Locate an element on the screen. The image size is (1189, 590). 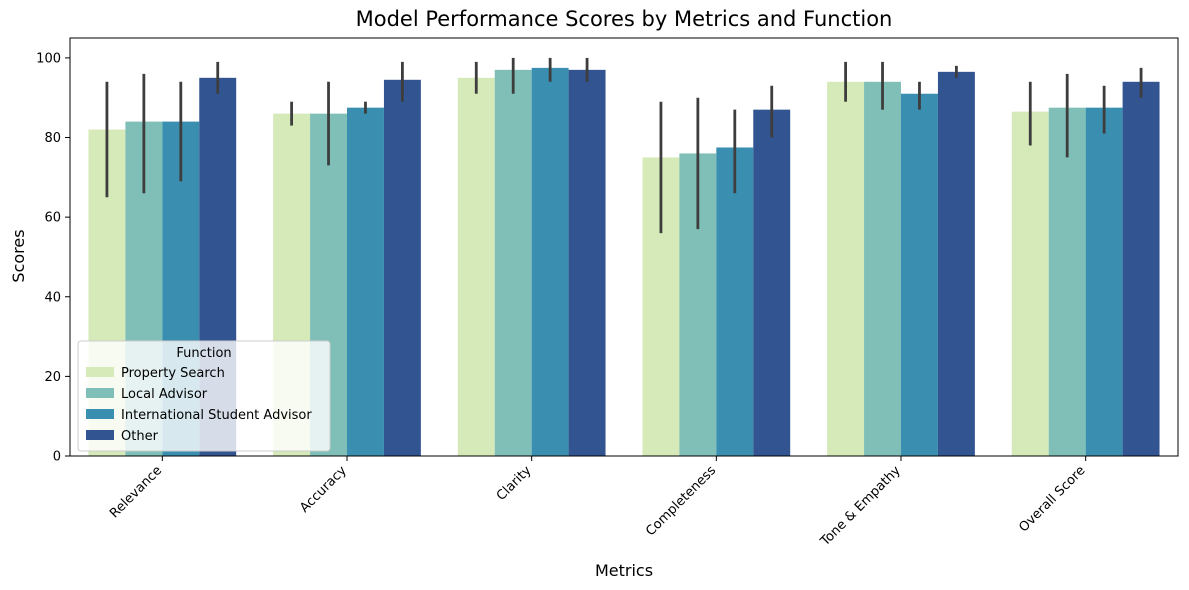
y-tick-label: 80 is located at coordinates (52, 138).